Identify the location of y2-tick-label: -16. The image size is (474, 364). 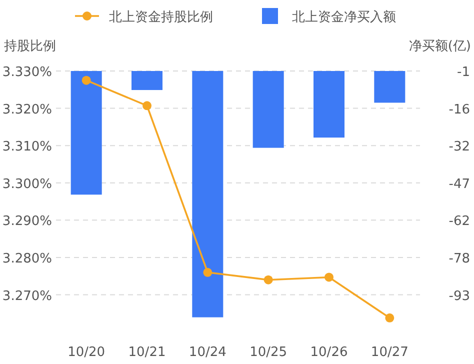
(459, 110).